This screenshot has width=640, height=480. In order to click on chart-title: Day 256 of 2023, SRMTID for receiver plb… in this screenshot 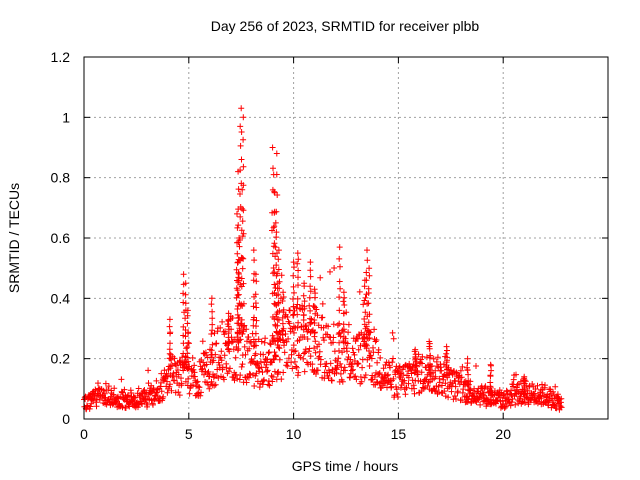, I will do `click(345, 26)`.